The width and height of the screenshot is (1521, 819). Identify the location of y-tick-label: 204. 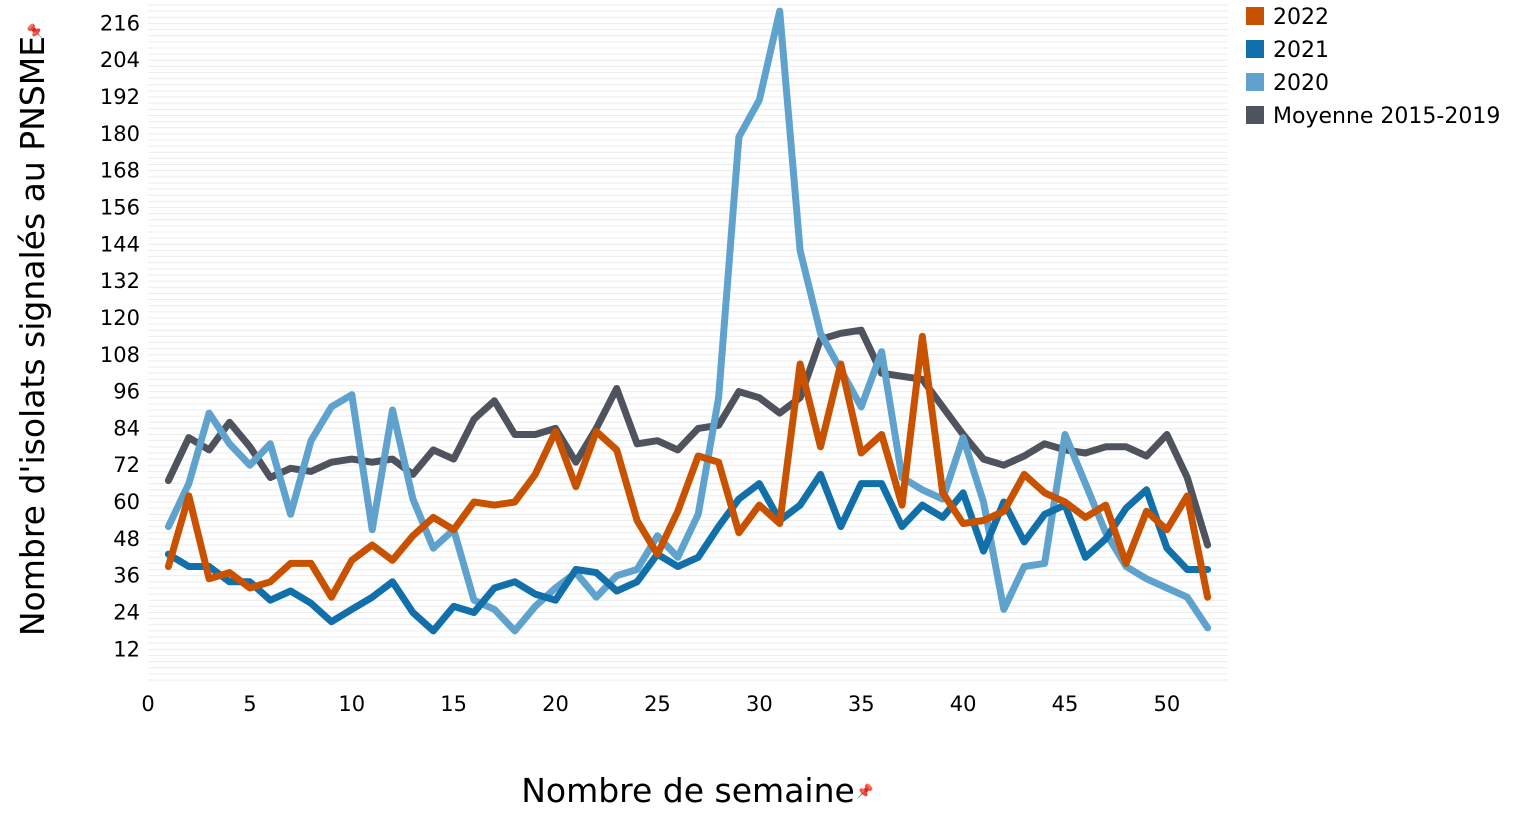
(120, 60).